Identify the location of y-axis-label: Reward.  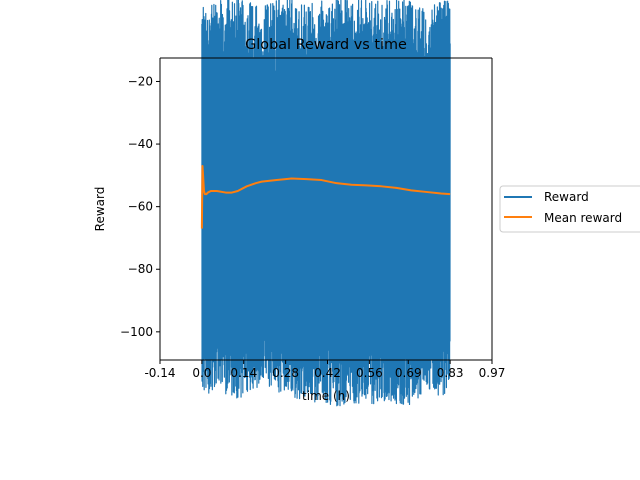
(100, 209).